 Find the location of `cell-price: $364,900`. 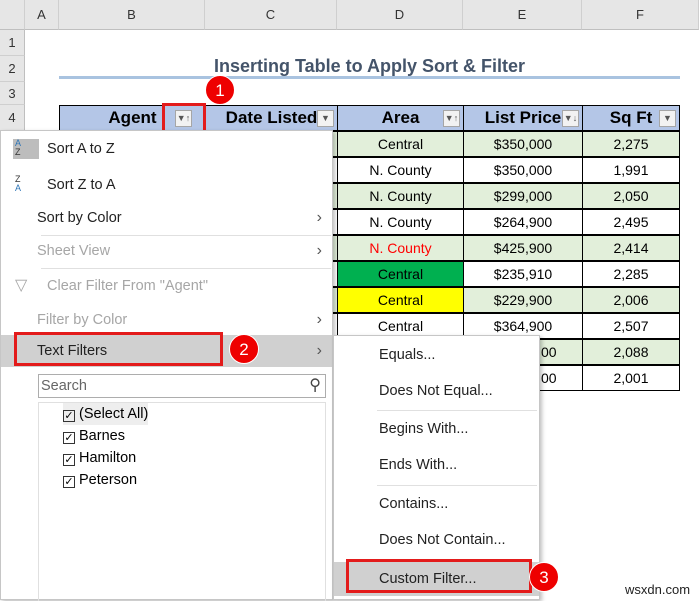

cell-price: $364,900 is located at coordinates (523, 326).